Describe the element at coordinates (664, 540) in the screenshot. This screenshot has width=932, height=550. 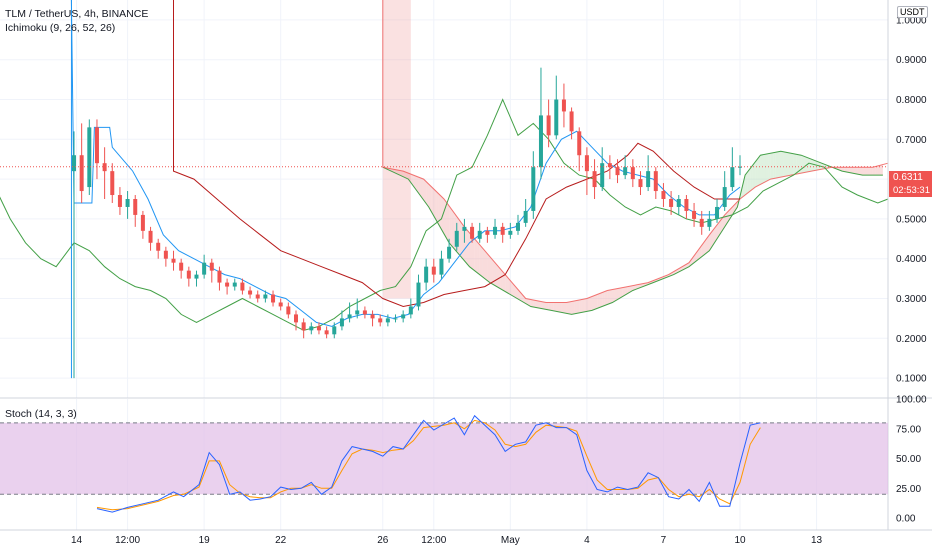
I see `time-tick-label: 7` at that location.